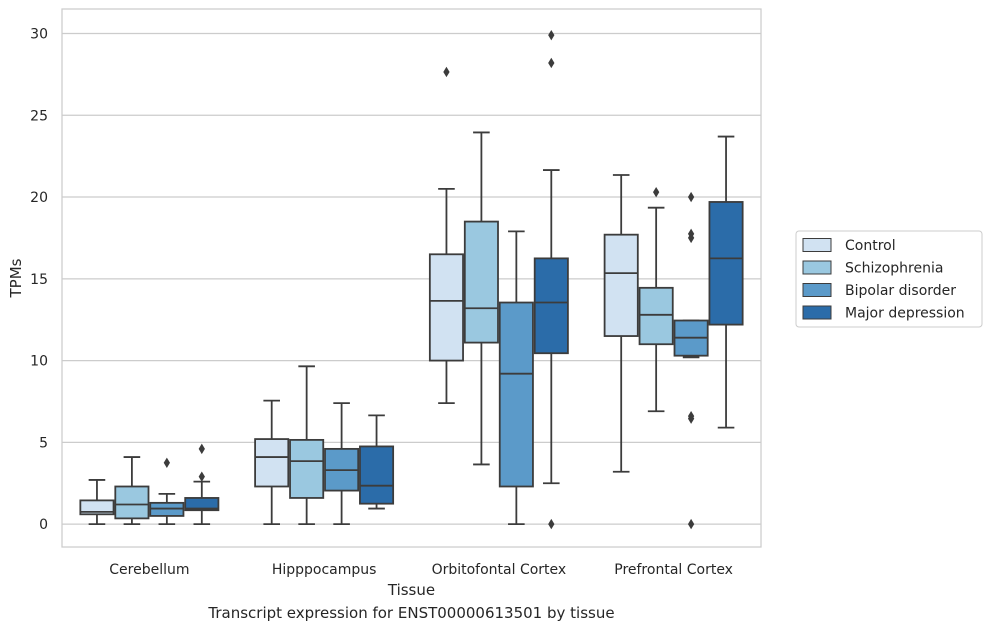 Image resolution: width=993 pixels, height=638 pixels. I want to click on legend-label-1: Schizophrenia, so click(894, 269).